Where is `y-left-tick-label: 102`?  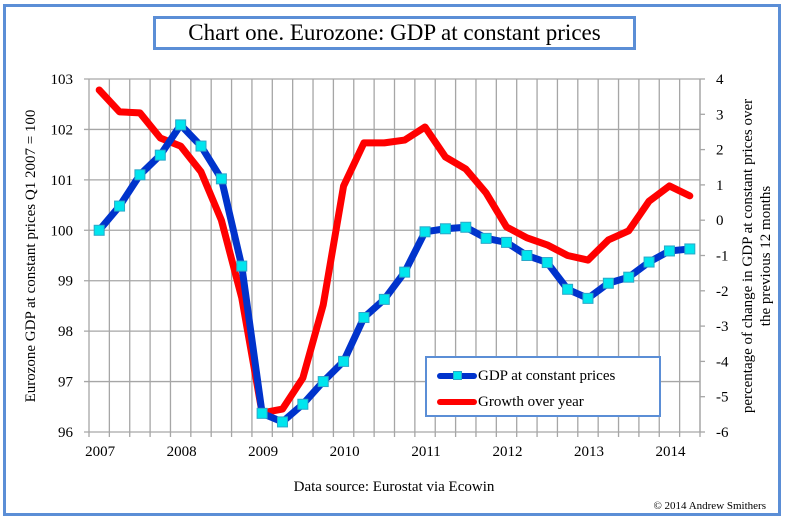
y-left-tick-label: 102 is located at coordinates (62, 130).